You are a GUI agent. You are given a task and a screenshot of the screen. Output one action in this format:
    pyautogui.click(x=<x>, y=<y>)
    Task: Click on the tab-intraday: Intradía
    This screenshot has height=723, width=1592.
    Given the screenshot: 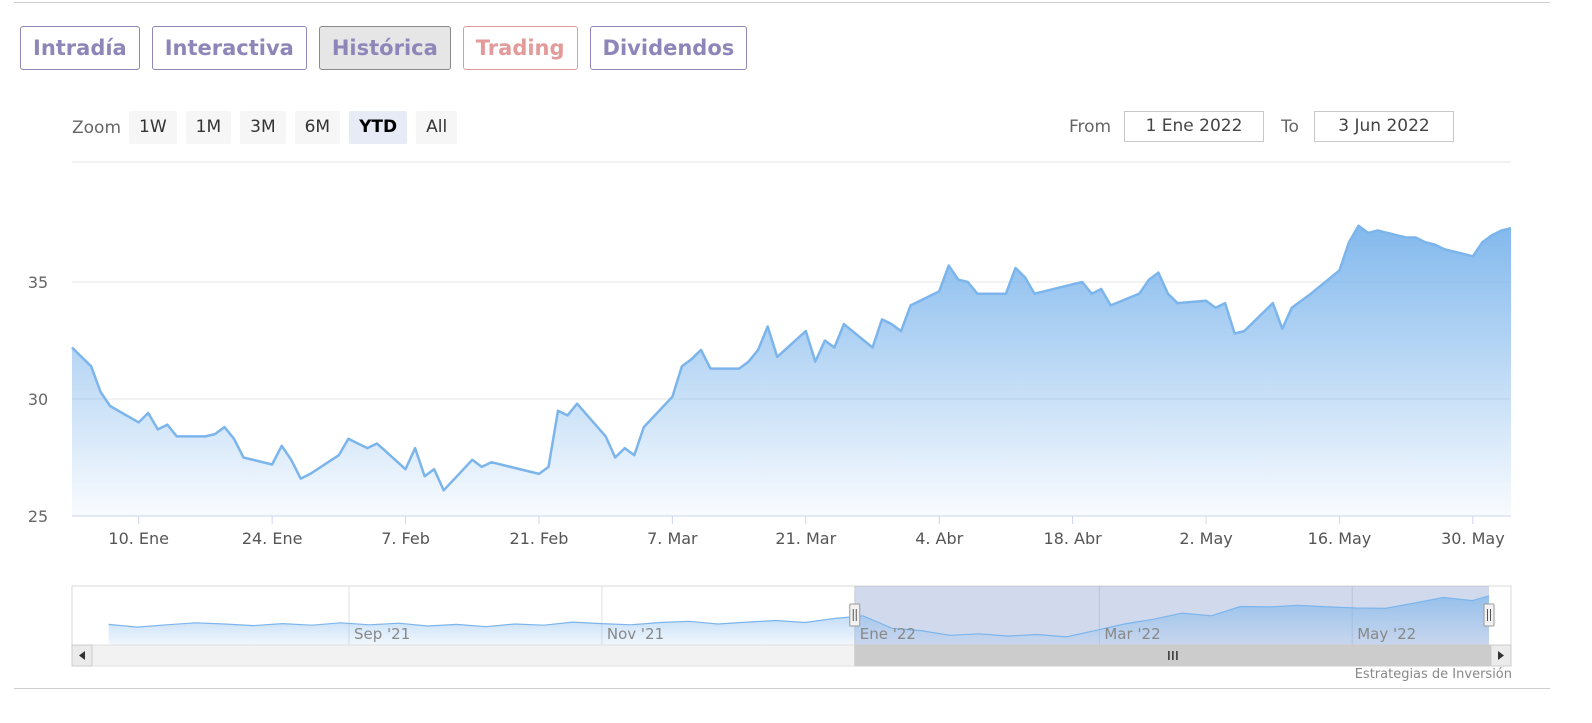 What is the action you would take?
    pyautogui.click(x=80, y=48)
    